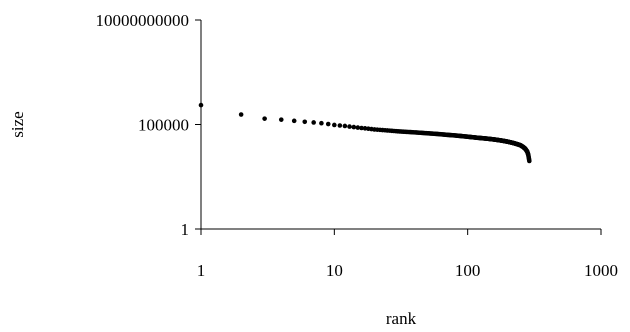 The height and width of the screenshot is (332, 630). I want to click on data-points, so click(365, 133).